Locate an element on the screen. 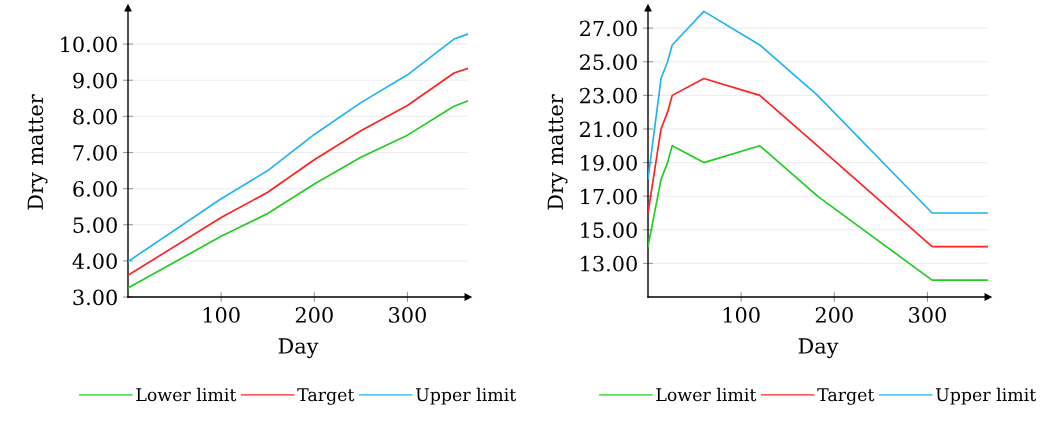  y-tick-label: 21.00 is located at coordinates (608, 129).